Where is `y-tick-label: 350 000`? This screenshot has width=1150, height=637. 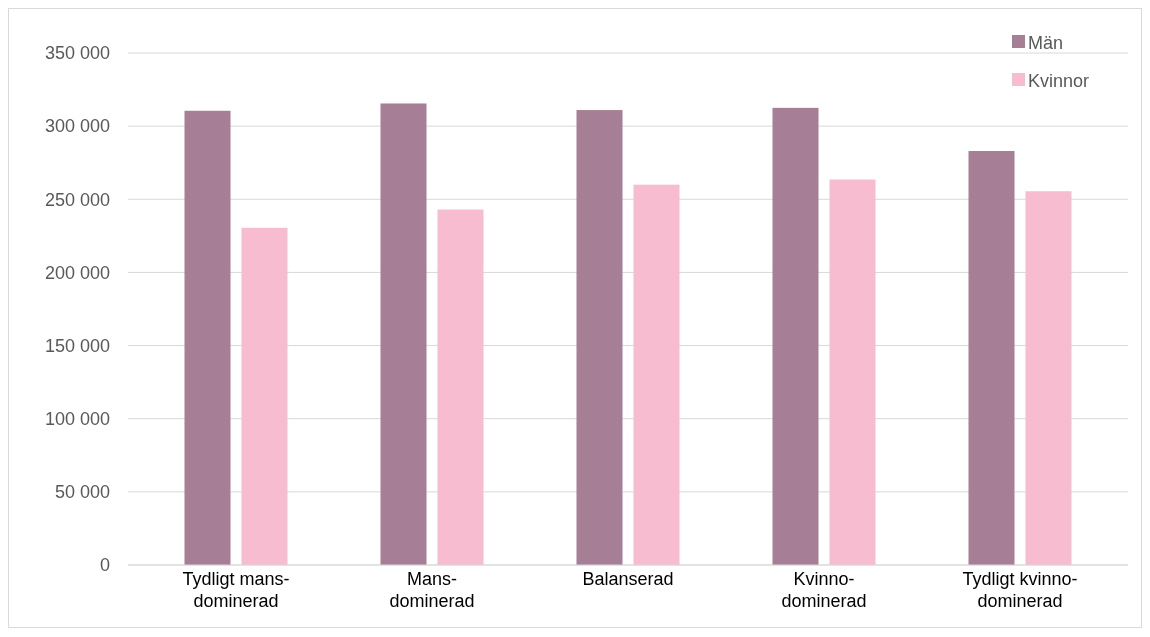
y-tick-label: 350 000 is located at coordinates (77, 53).